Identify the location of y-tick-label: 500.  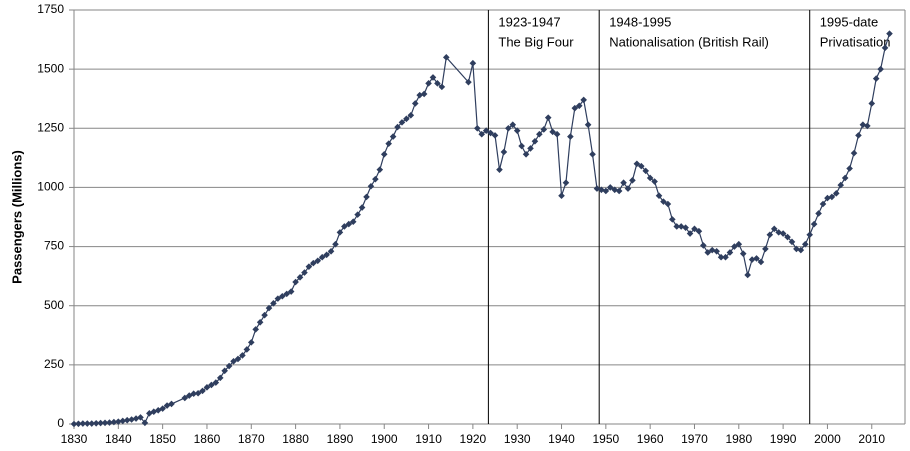
(54, 305).